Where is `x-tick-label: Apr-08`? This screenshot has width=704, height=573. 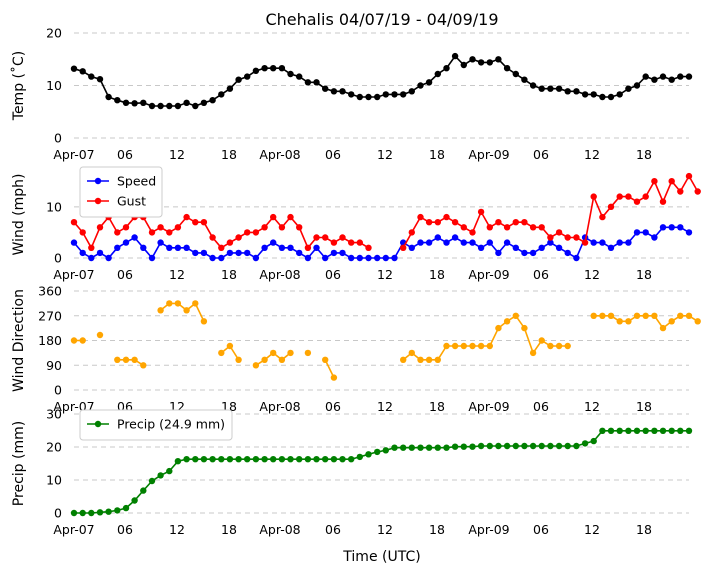
x-tick-label: Apr-08 is located at coordinates (279, 529).